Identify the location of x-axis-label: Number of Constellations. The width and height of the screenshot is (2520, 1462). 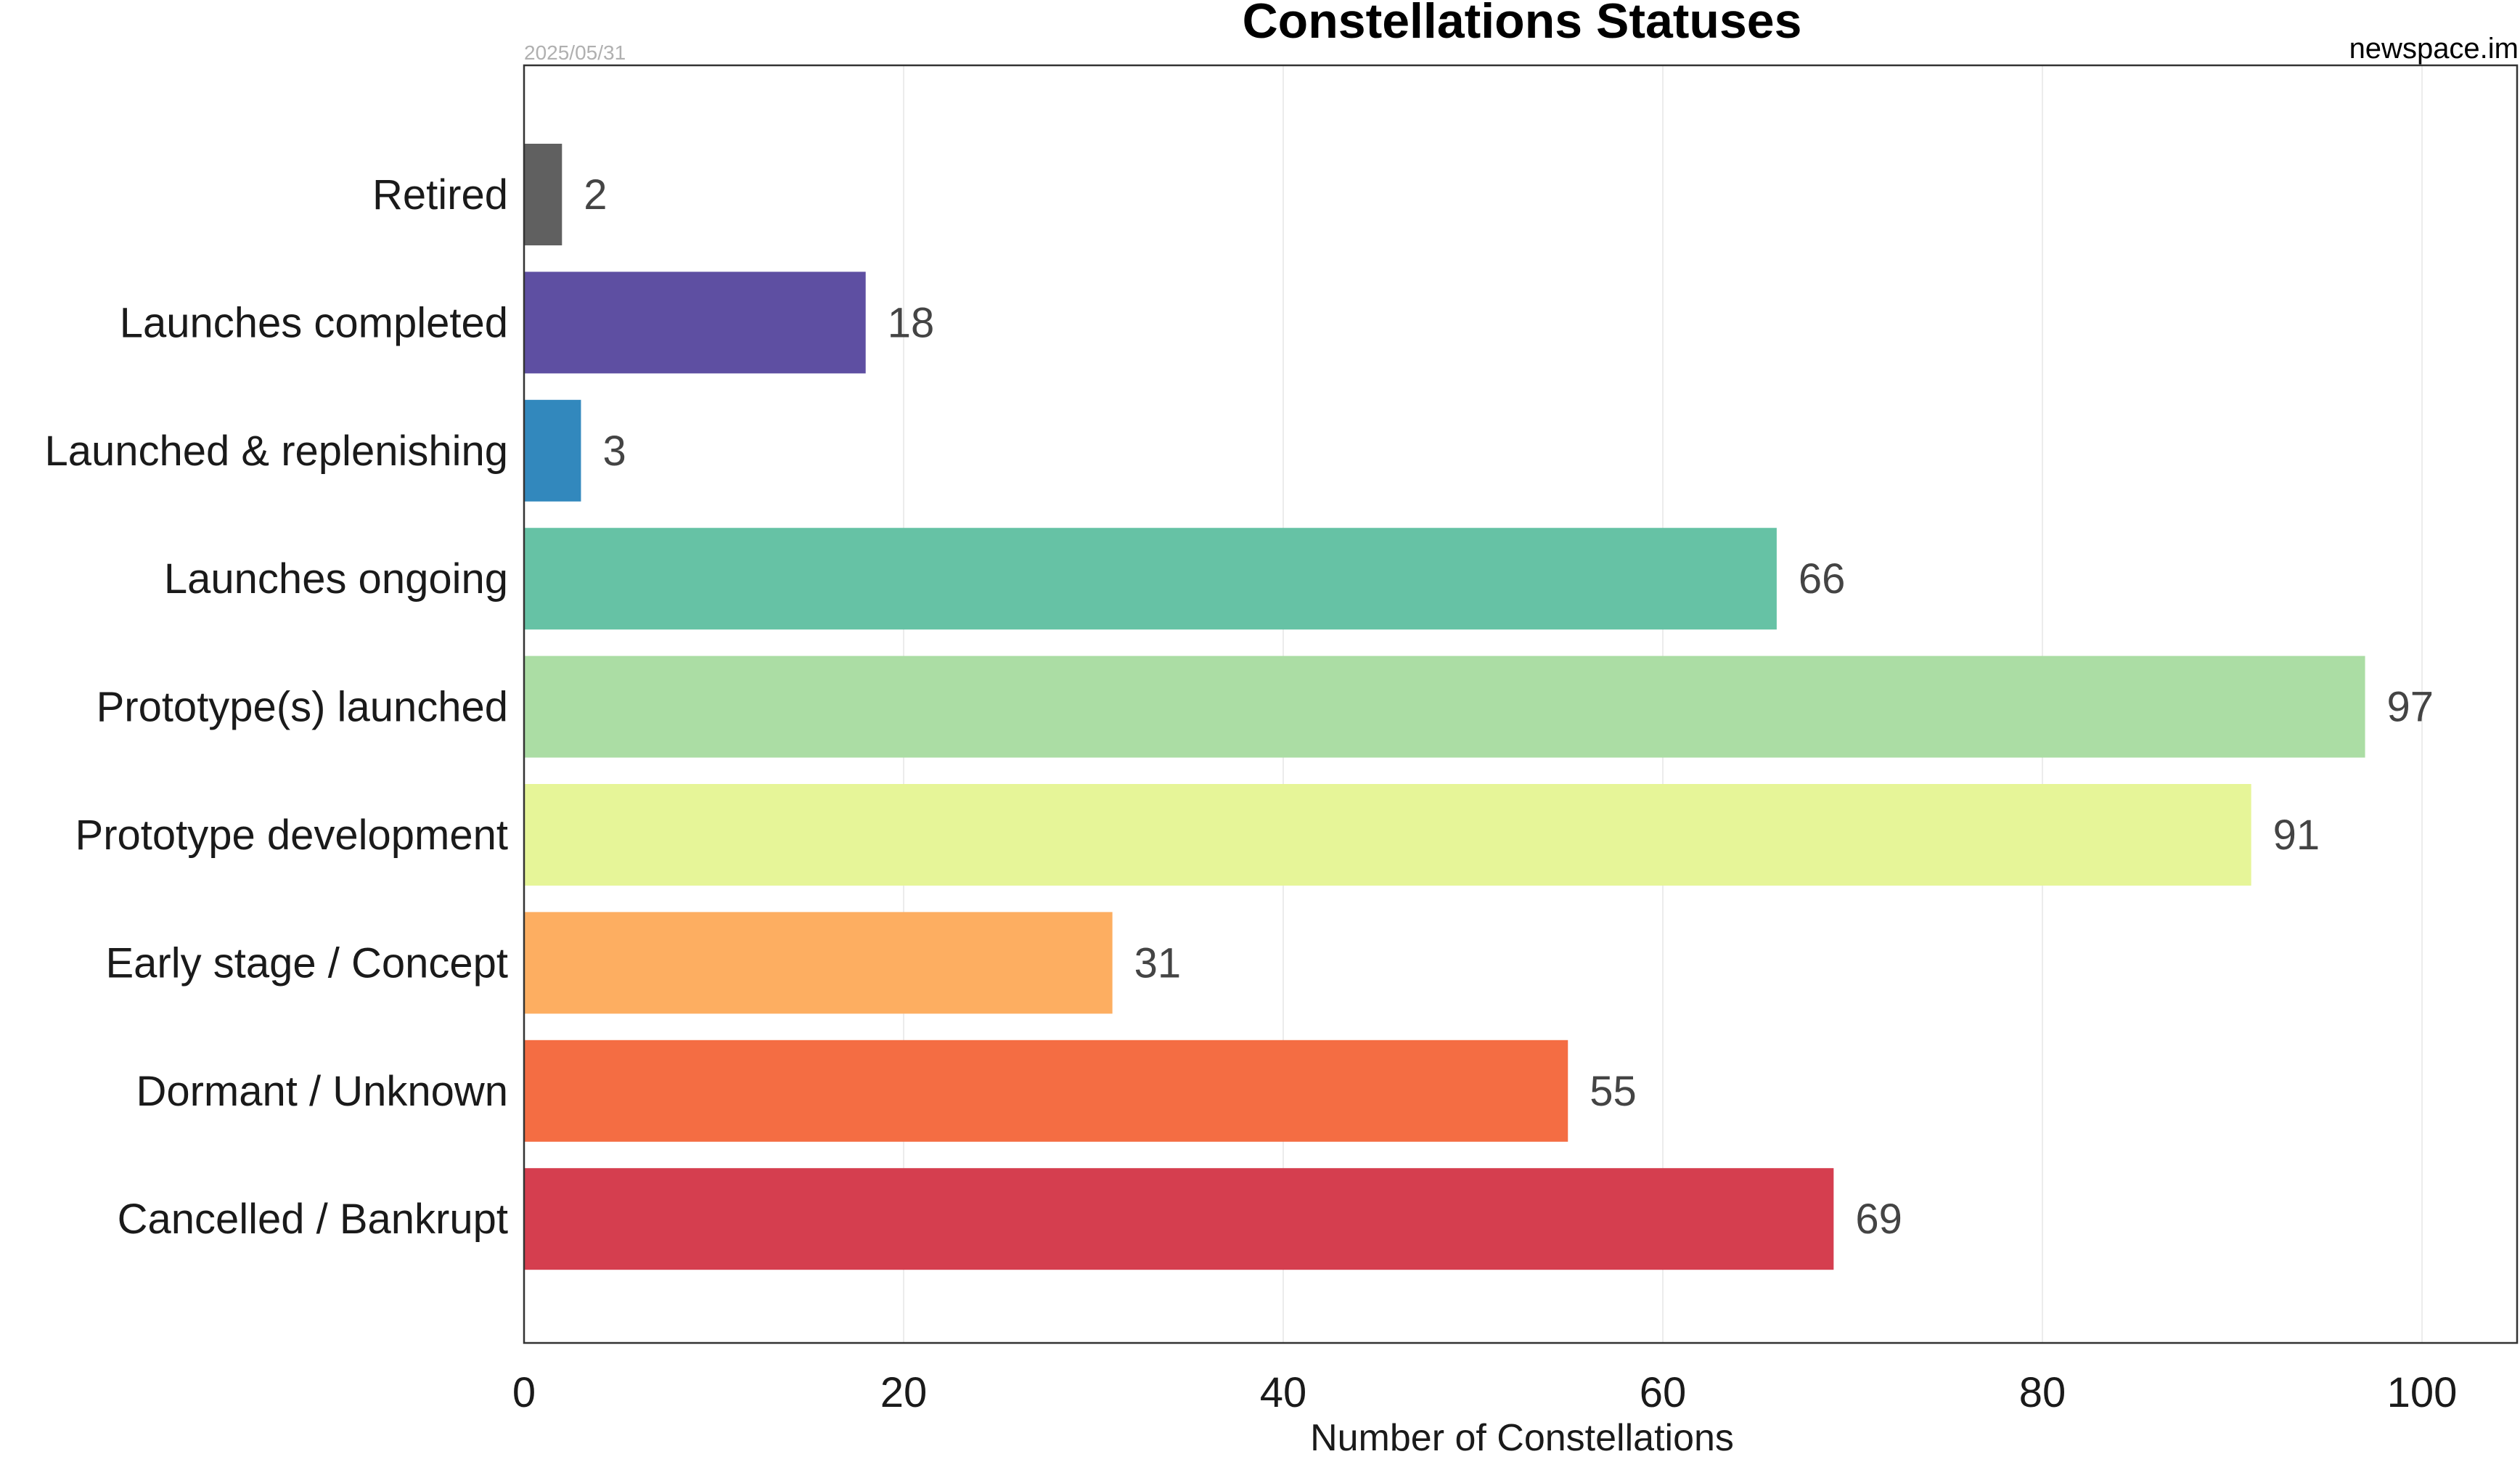
(1522, 1438).